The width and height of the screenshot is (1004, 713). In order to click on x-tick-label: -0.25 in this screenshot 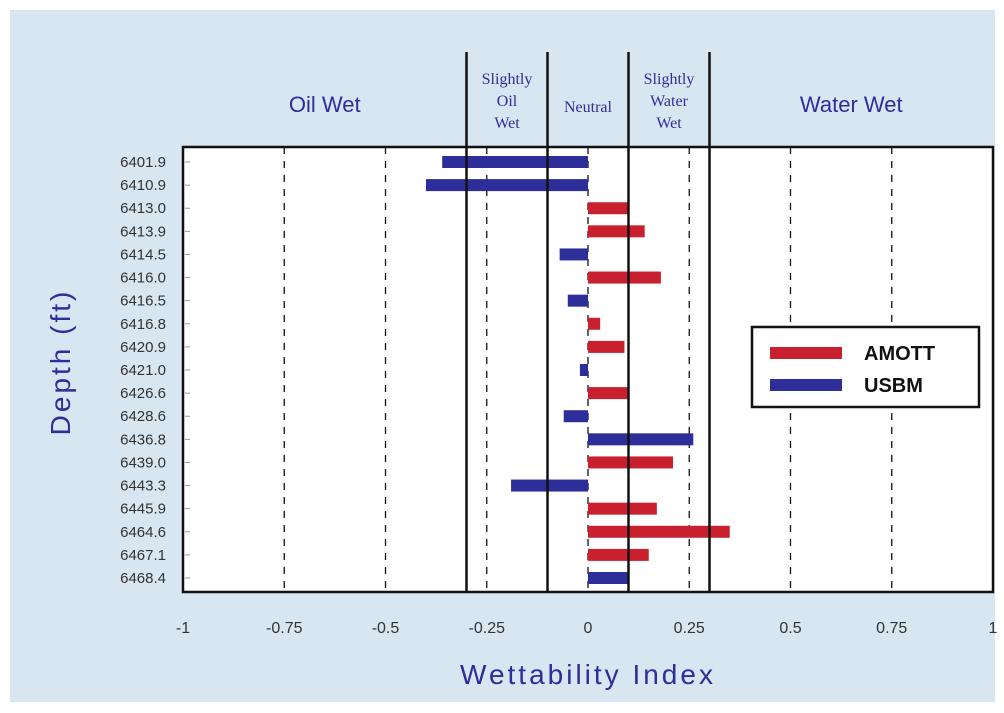, I will do `click(487, 628)`.